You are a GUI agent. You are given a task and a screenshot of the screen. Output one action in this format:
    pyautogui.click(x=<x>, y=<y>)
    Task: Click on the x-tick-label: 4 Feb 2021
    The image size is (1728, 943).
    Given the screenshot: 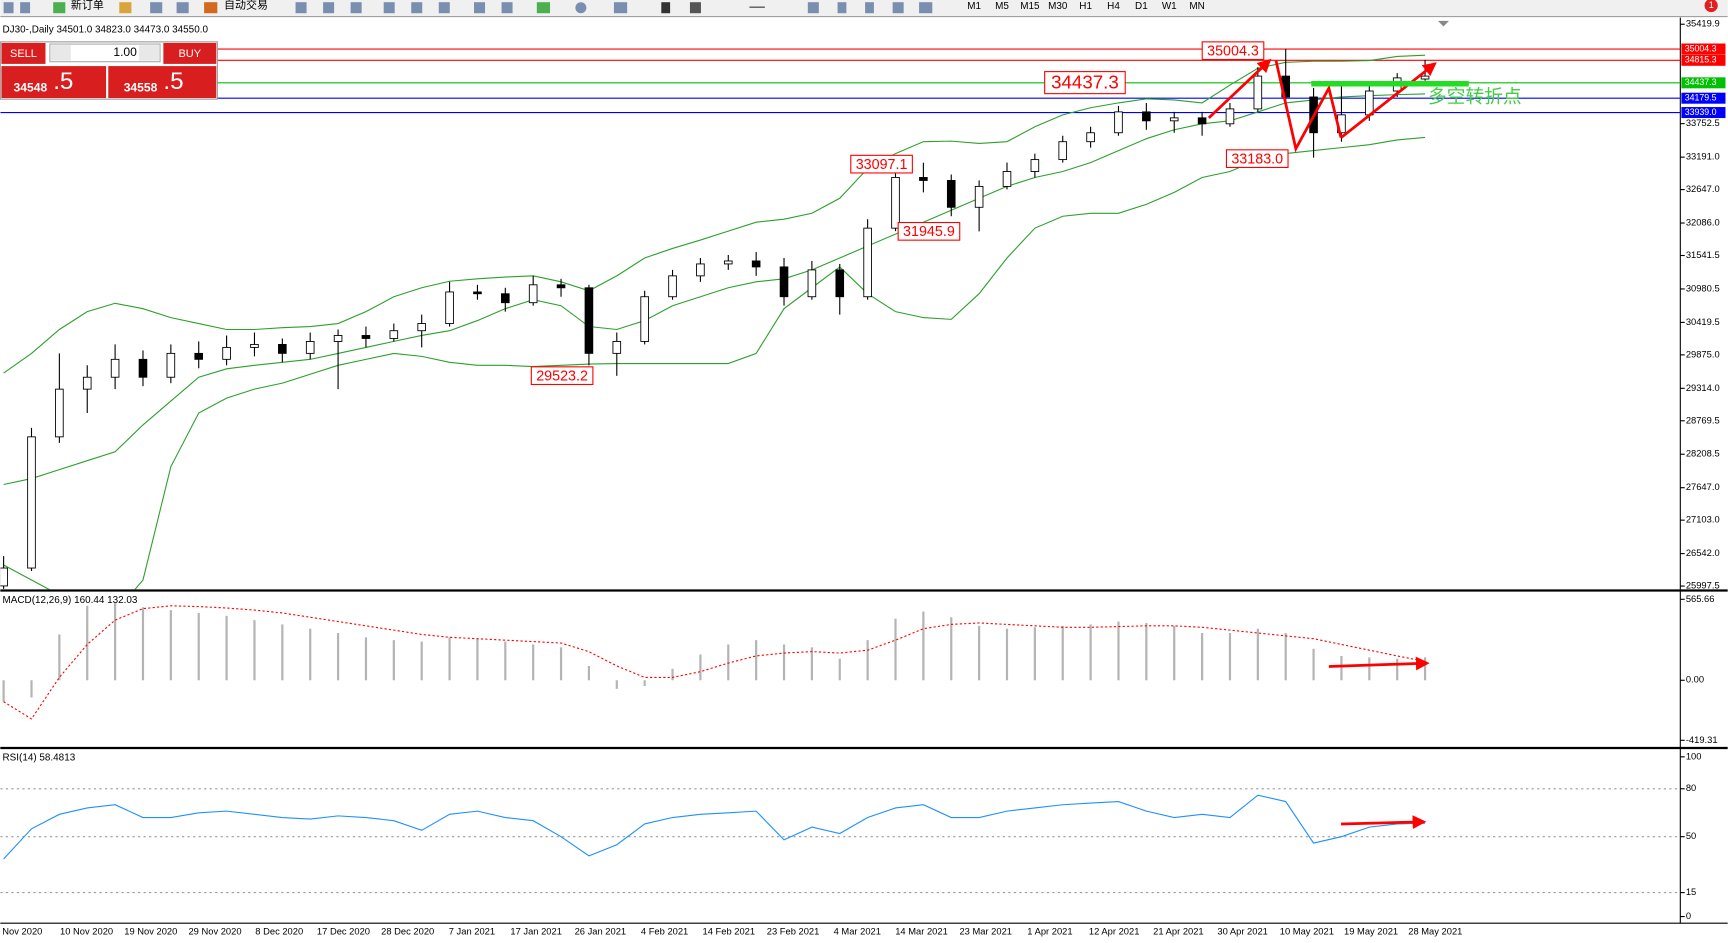 What is the action you would take?
    pyautogui.click(x=664, y=931)
    